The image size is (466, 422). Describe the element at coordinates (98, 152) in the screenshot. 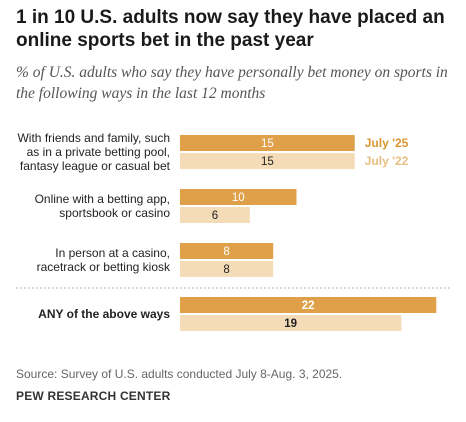

I see `category-label: as in a private betting pool,` at that location.